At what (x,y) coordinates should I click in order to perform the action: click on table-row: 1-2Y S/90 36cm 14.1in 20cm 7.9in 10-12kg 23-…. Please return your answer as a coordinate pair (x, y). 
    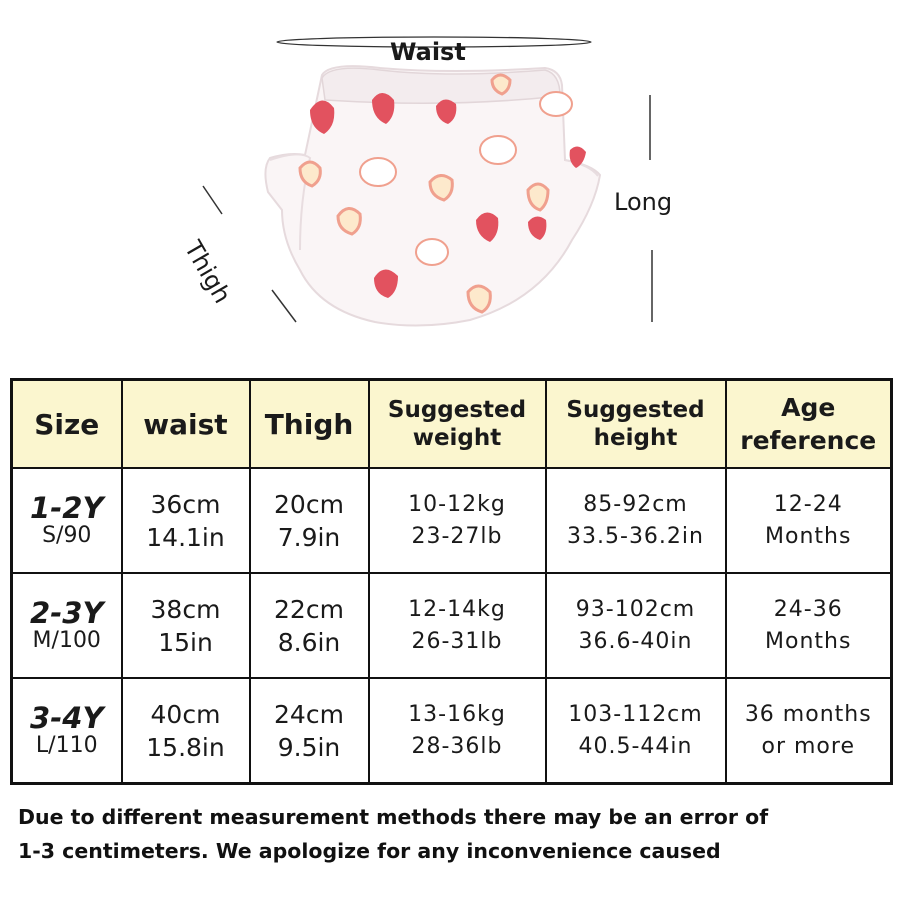
    Looking at the image, I should click on (451, 520).